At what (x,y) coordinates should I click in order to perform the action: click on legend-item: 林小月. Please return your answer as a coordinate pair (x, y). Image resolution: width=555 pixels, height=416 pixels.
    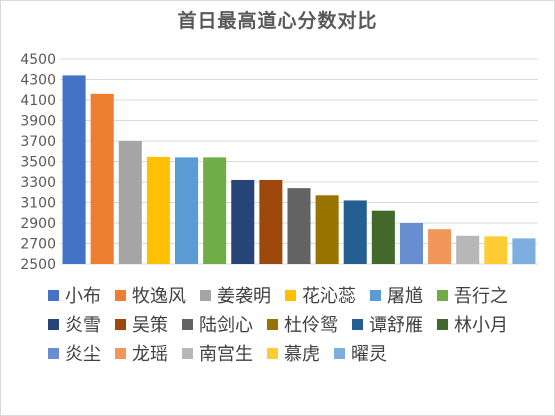
    Looking at the image, I should click on (472, 324).